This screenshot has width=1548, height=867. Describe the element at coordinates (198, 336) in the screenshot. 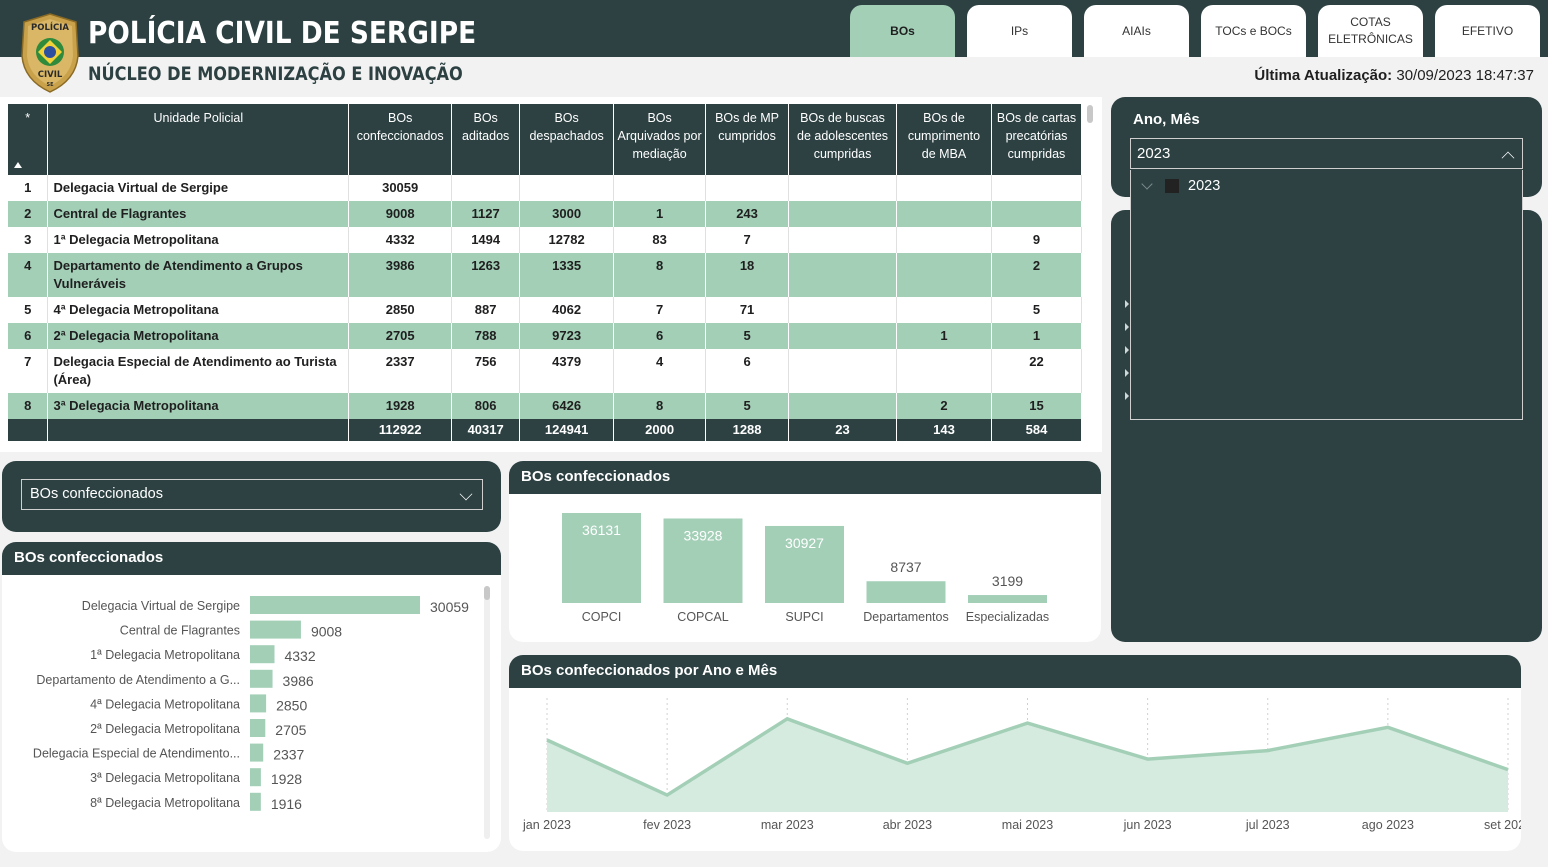

I see `unit-name-cell: 2ª Delegacia Metropolitana` at that location.